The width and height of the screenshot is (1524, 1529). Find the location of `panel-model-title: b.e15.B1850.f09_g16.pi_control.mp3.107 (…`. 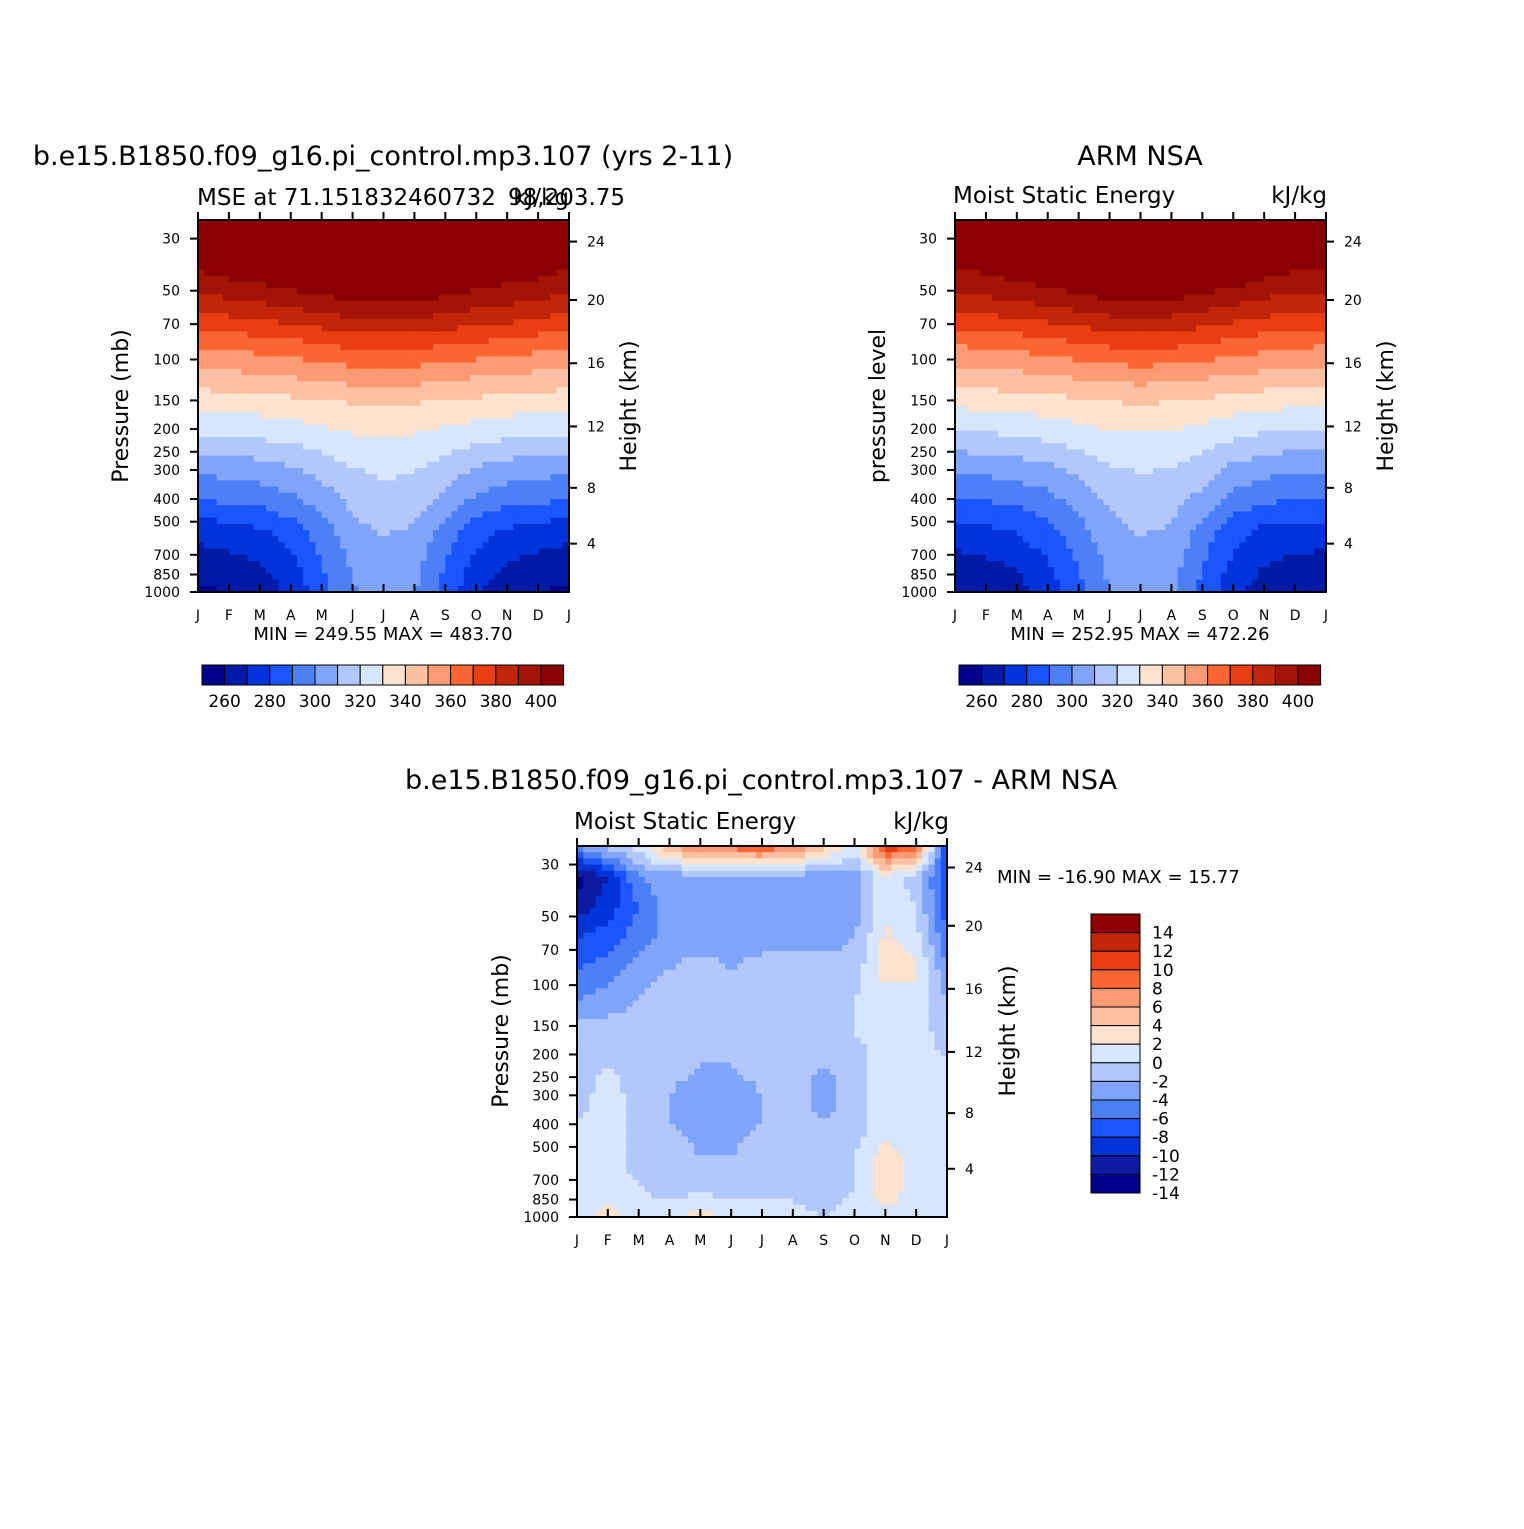

panel-model-title: b.e15.B1850.f09_g16.pi_control.mp3.107 (… is located at coordinates (383, 156).